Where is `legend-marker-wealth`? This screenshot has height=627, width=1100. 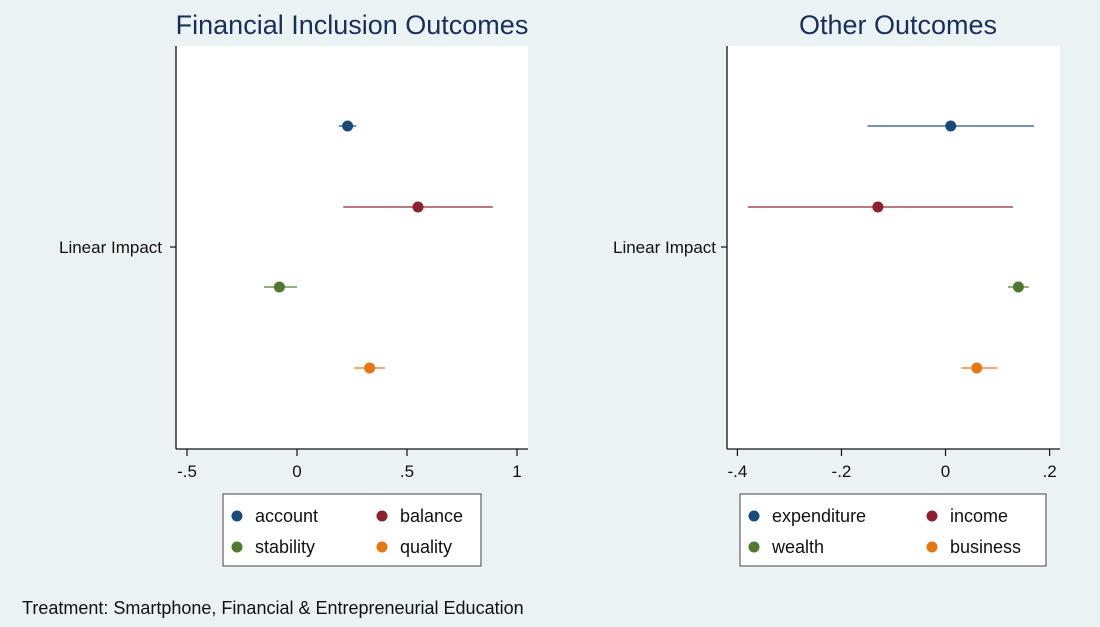 legend-marker-wealth is located at coordinates (754, 547).